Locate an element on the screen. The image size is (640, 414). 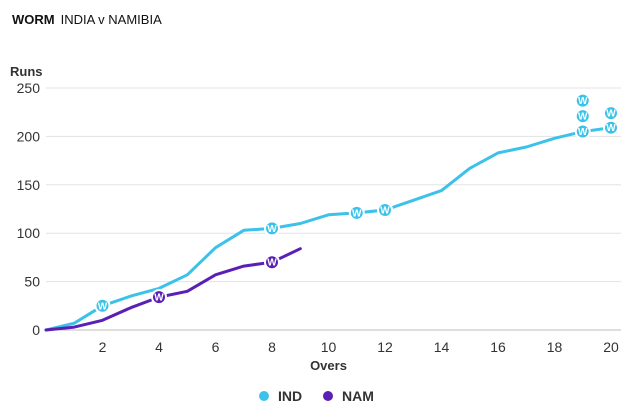
x-tick-label-16: 16 is located at coordinates (498, 347).